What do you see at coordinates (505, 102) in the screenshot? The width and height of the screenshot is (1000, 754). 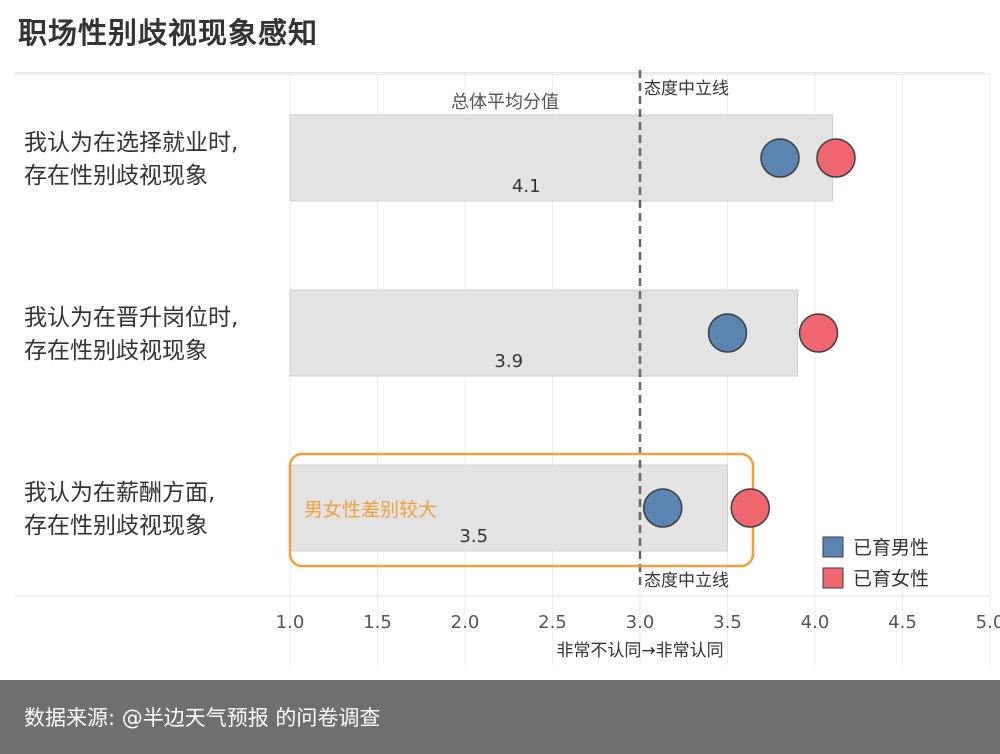 I see `overall-average-label: 总体平均分值` at bounding box center [505, 102].